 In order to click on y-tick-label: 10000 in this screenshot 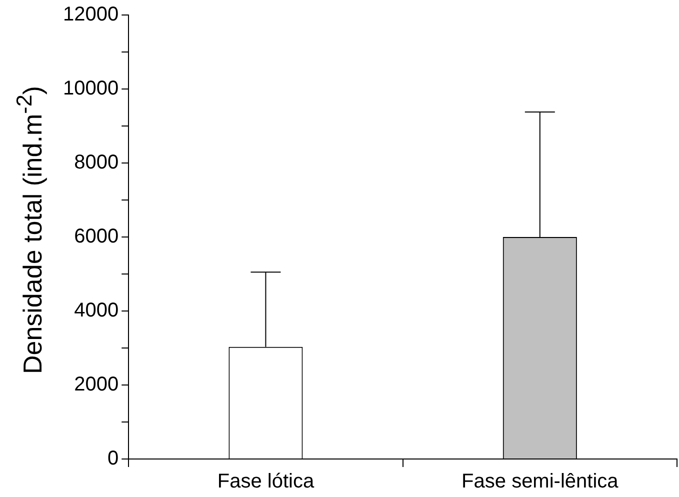, I will do `click(90, 89)`.